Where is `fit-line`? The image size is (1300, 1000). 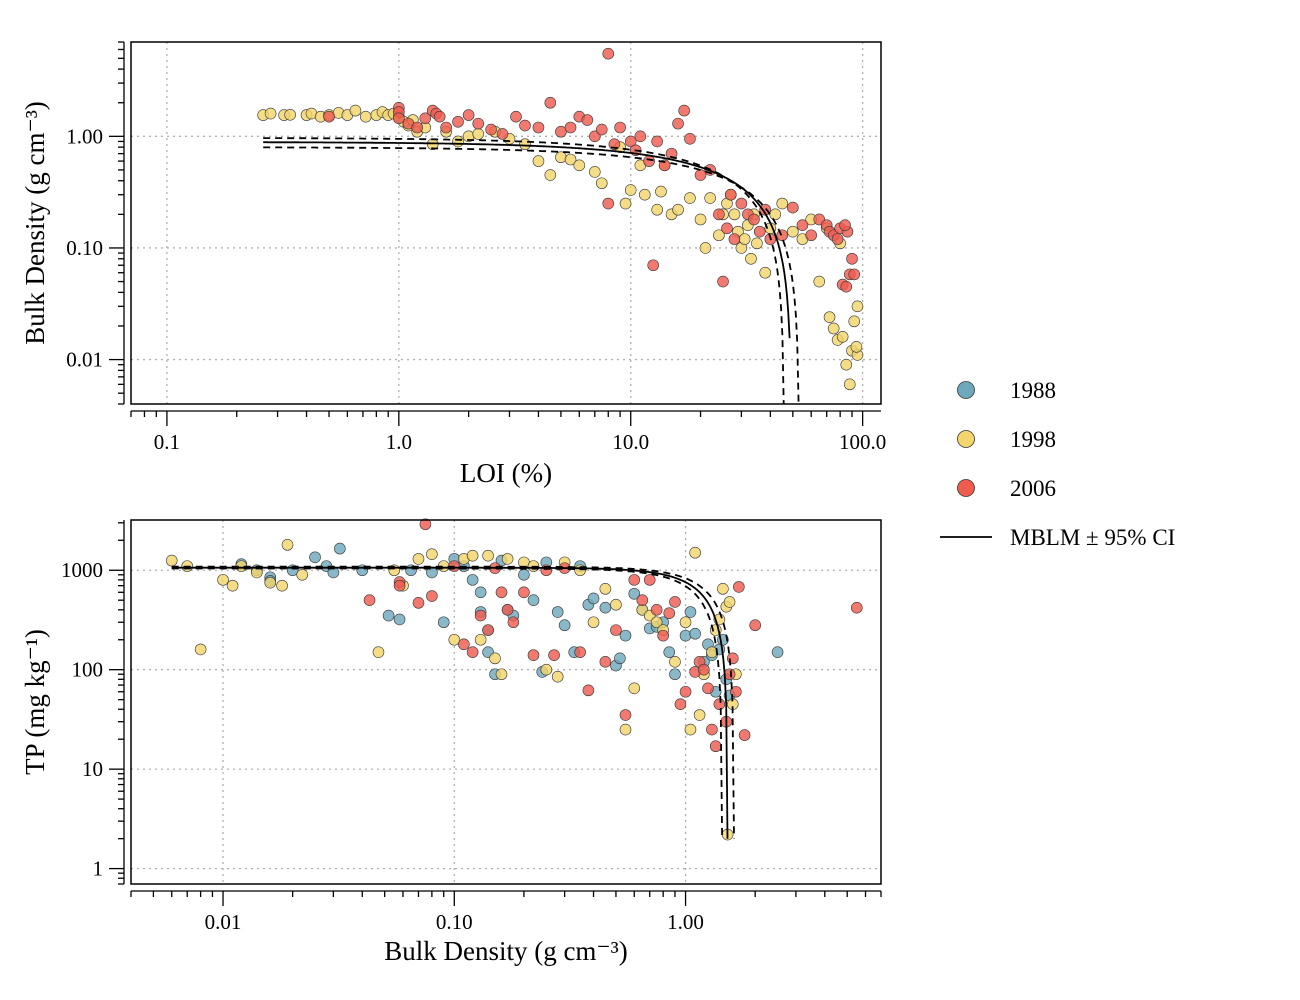 fit-line is located at coordinates (450, 702).